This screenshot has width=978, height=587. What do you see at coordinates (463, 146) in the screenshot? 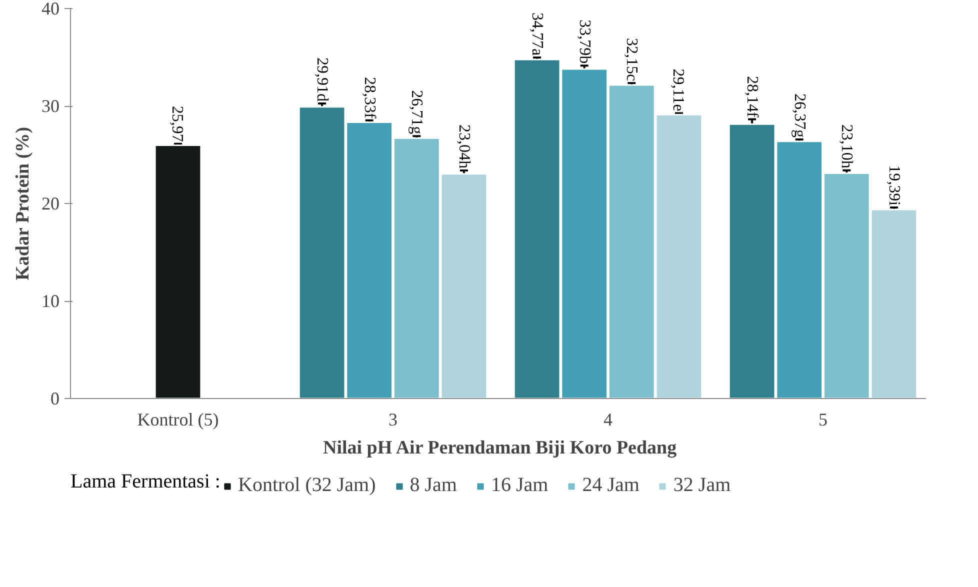
I see `data-label: 23,04h` at bounding box center [463, 146].